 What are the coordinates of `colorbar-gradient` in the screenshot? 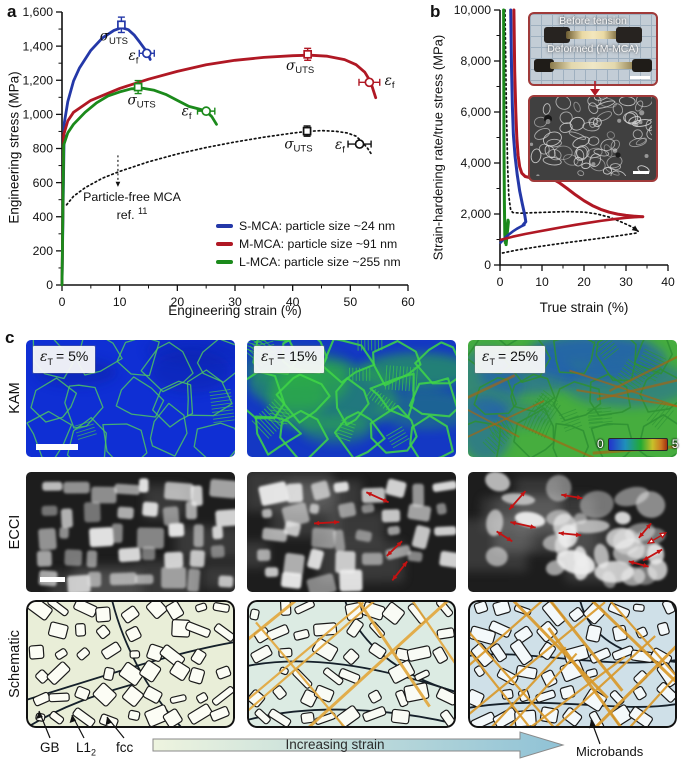 It's located at (637, 444).